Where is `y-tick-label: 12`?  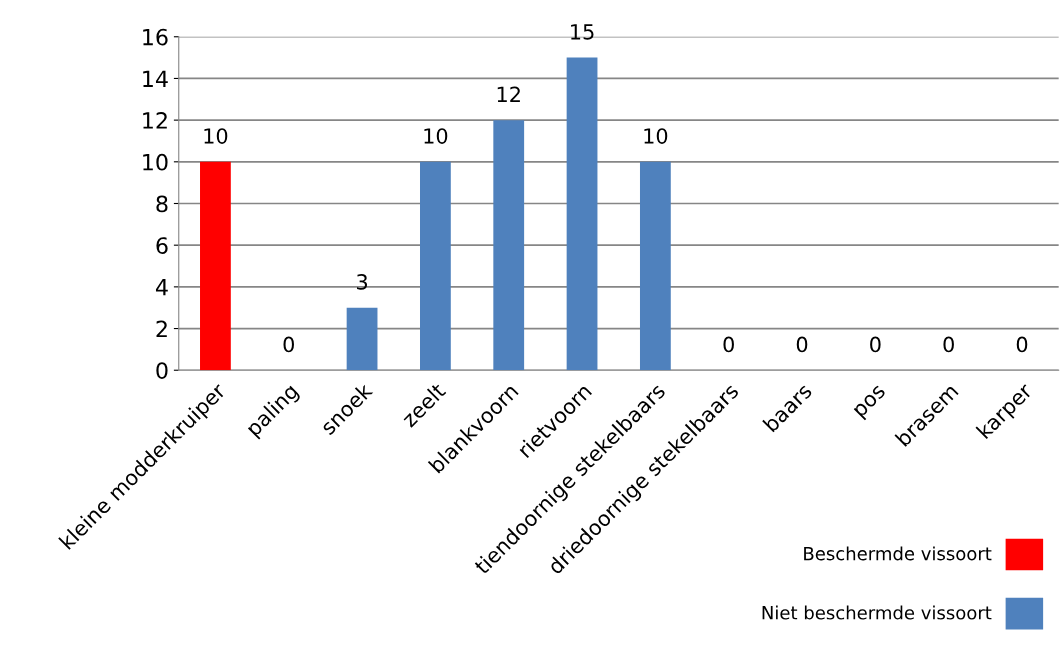 y-tick-label: 12 is located at coordinates (155, 120).